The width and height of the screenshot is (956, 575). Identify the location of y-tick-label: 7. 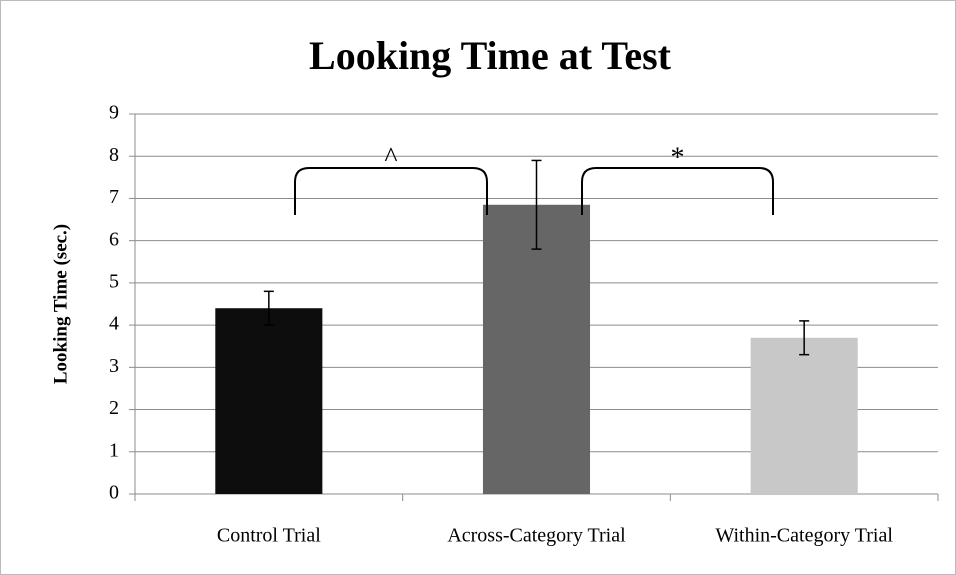
(114, 197).